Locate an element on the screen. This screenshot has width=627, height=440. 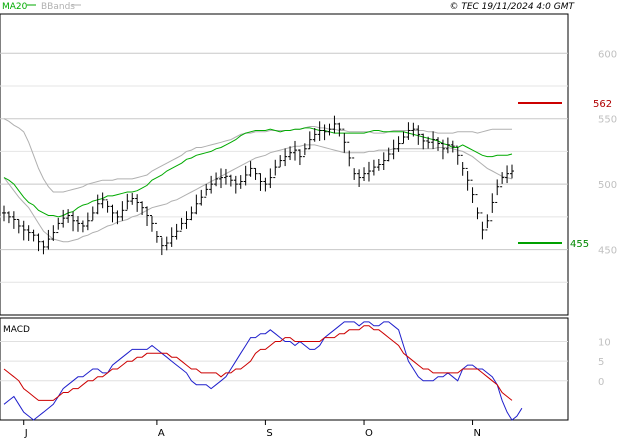
x-tick-label: S is located at coordinates (269, 433).